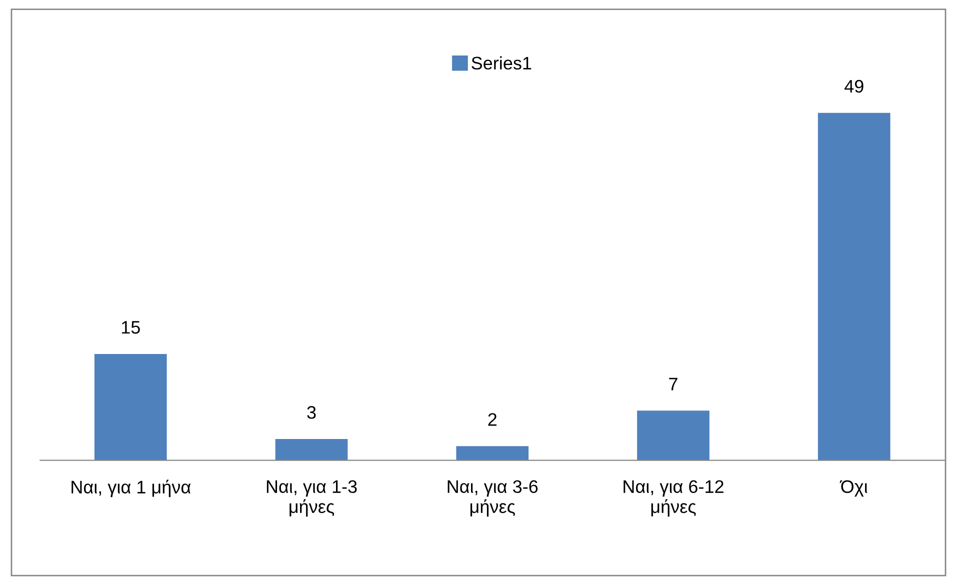 This screenshot has width=957, height=579. Describe the element at coordinates (131, 327) in the screenshot. I see `data-label: 15` at that location.